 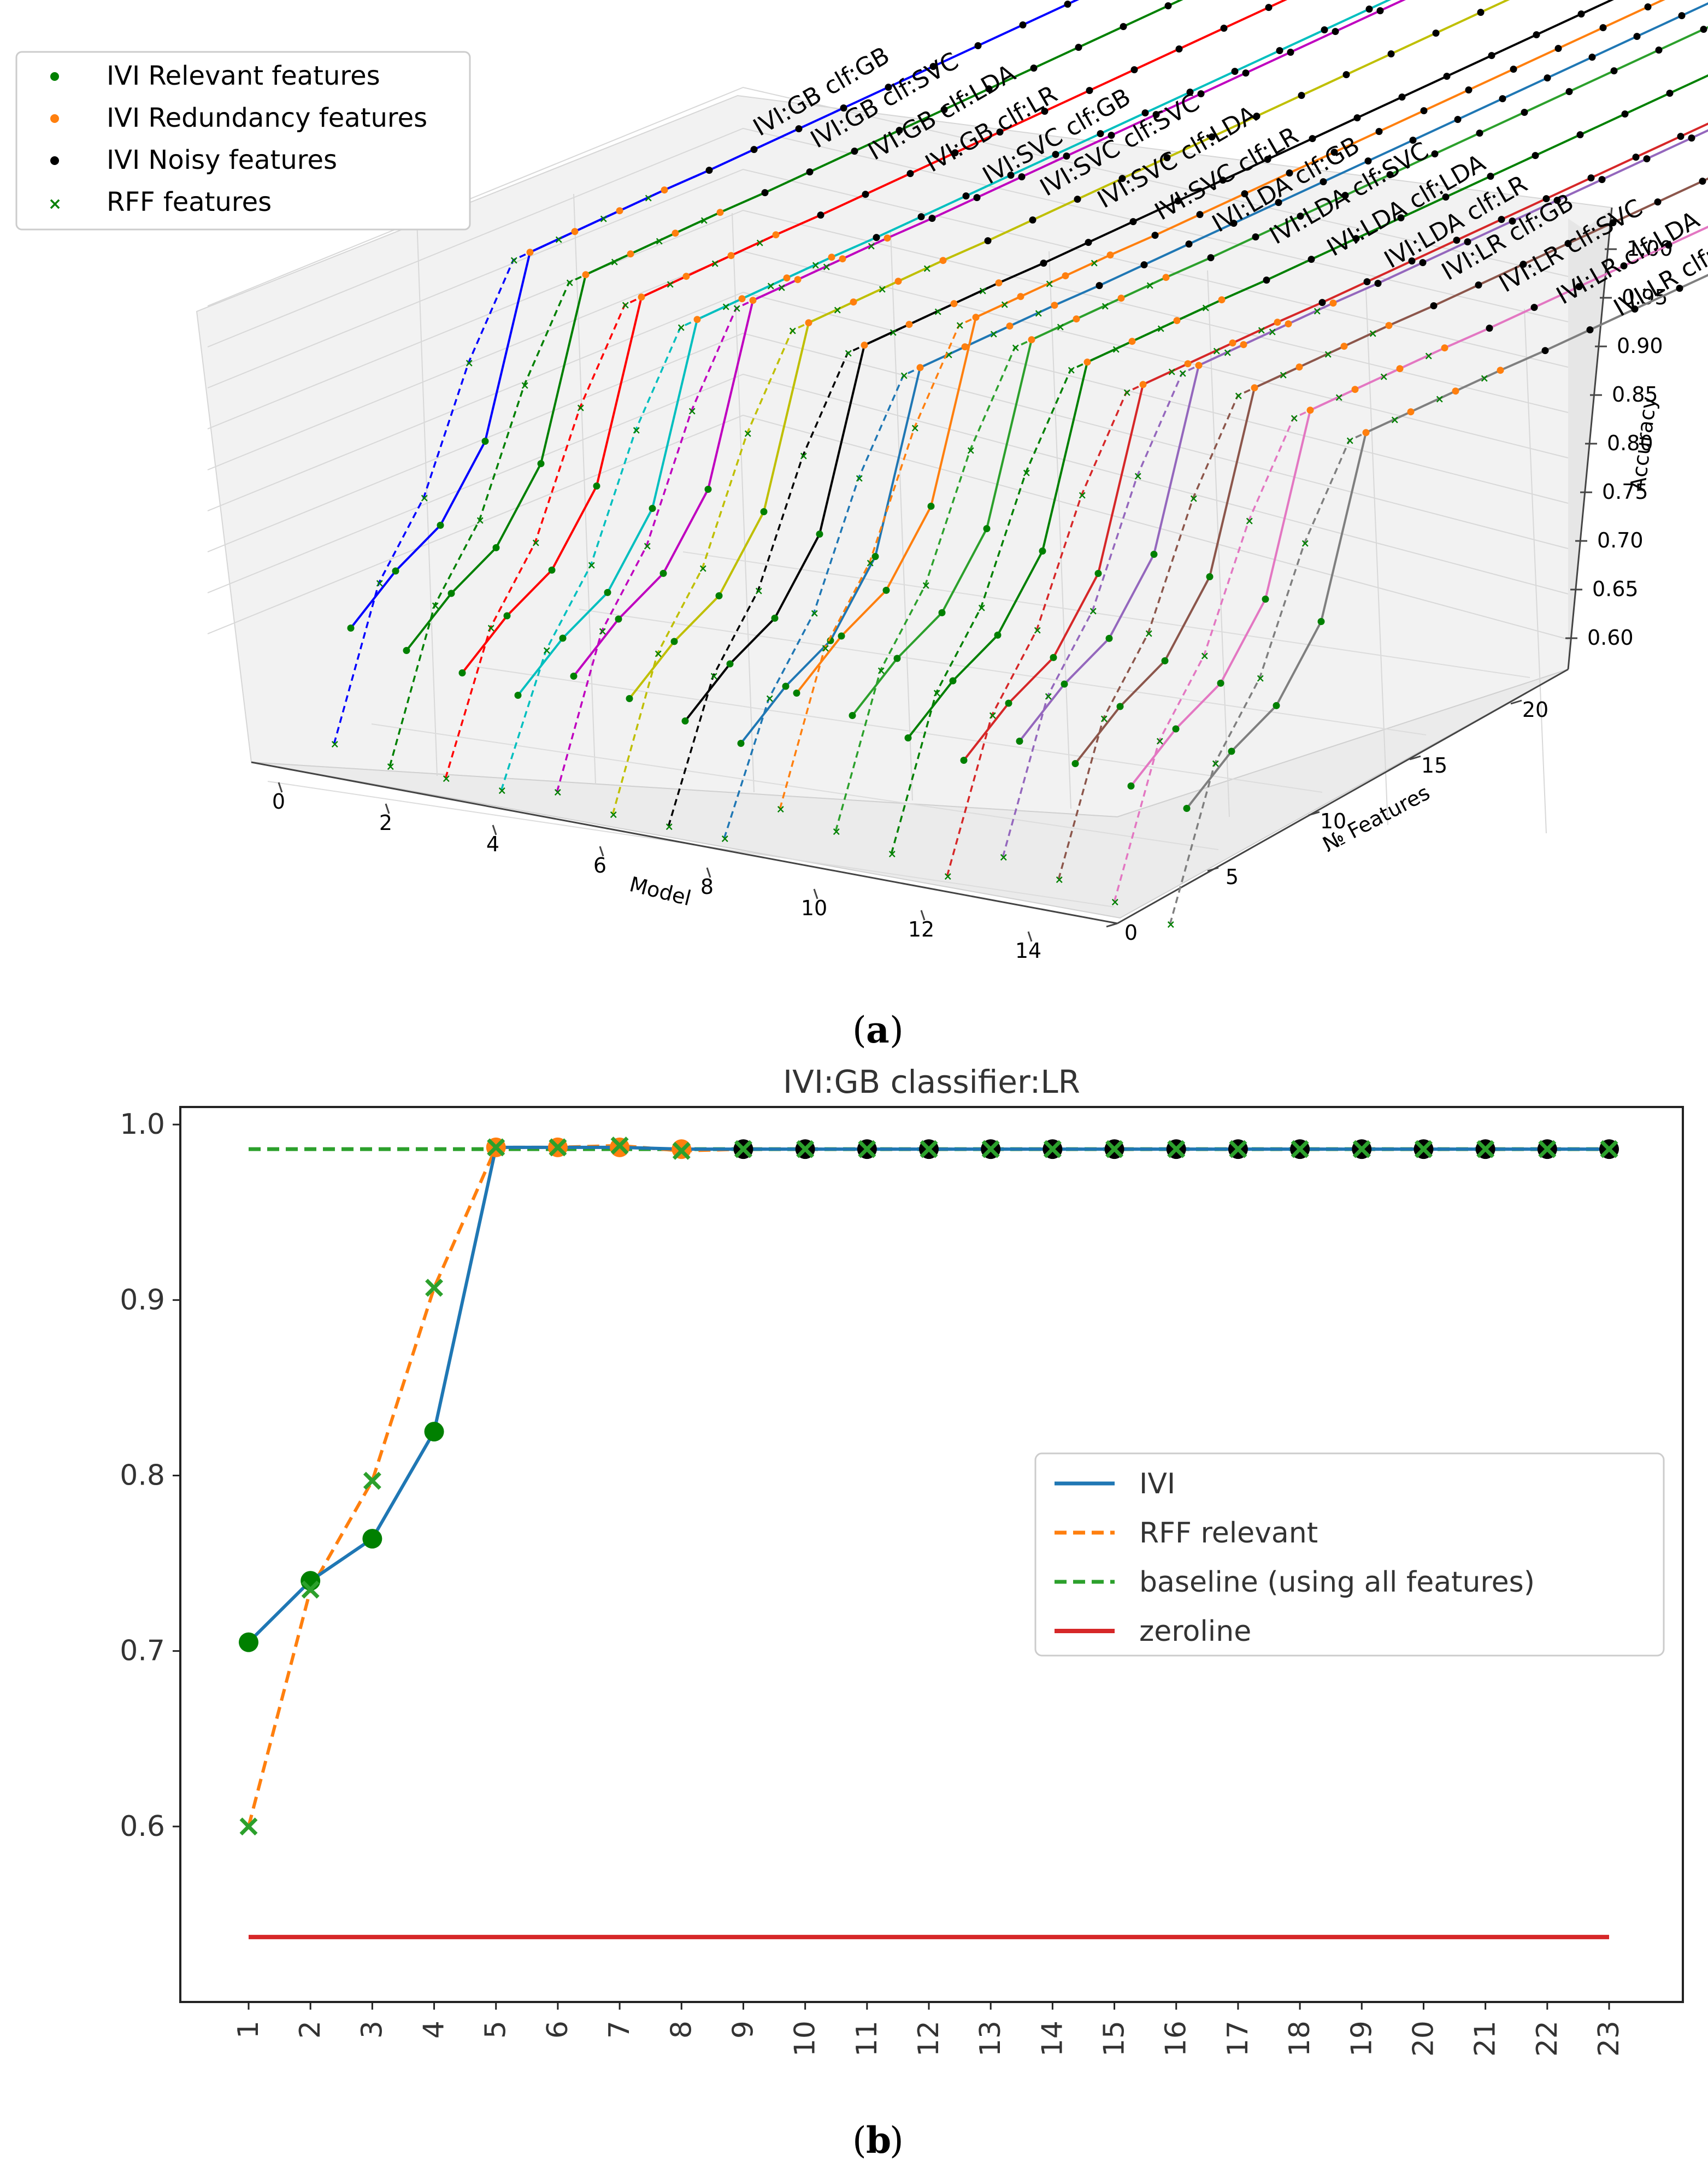 What do you see at coordinates (1620, 540) in the screenshot?
I see `accuracy-tick-label: 0.70` at bounding box center [1620, 540].